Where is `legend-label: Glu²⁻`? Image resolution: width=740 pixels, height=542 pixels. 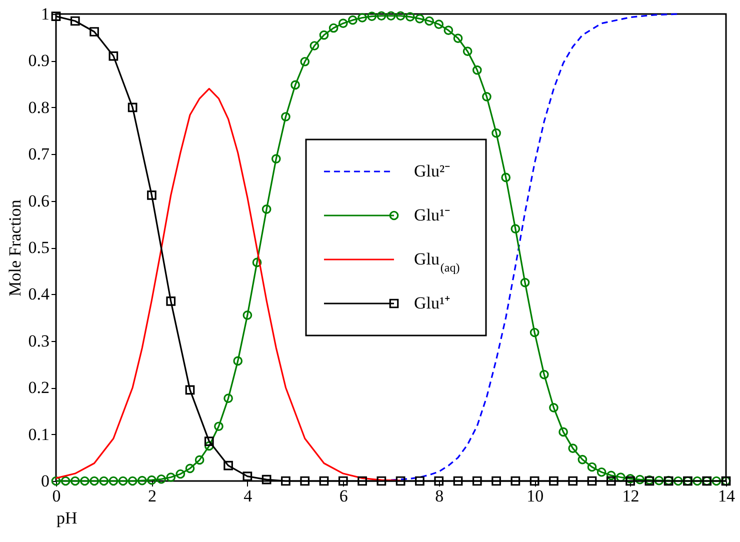
legend-label: Glu²⁻ is located at coordinates (432, 171).